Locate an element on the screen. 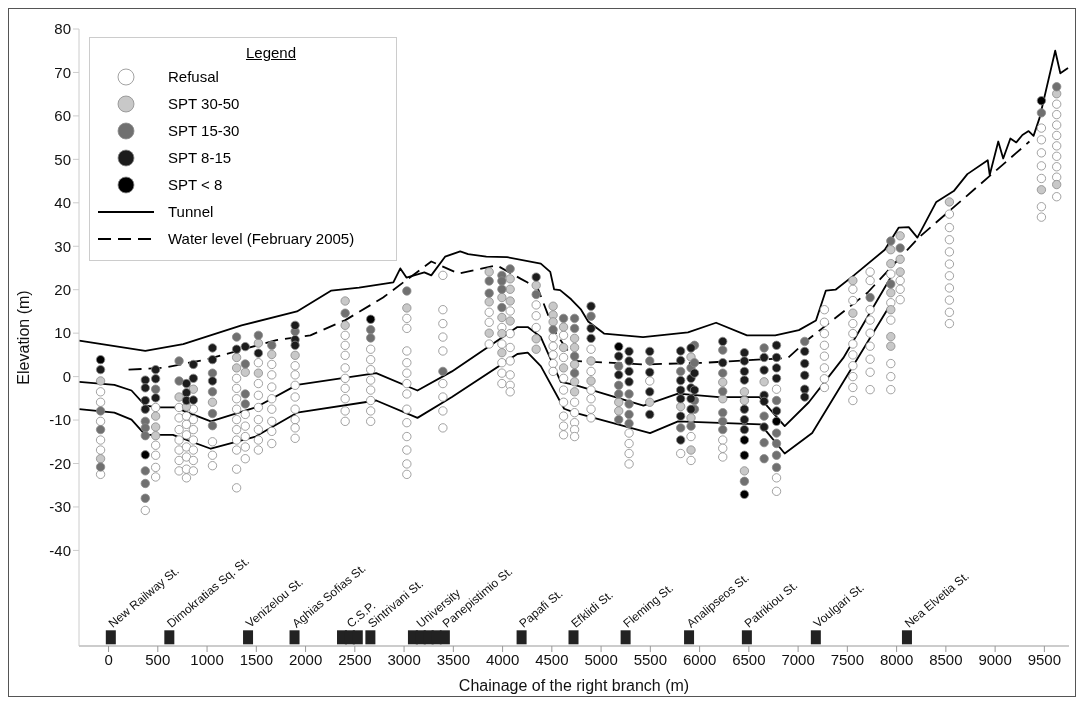 Image resolution: width=1084 pixels, height=705 pixels. x-tick-label: 8000 is located at coordinates (896, 659).